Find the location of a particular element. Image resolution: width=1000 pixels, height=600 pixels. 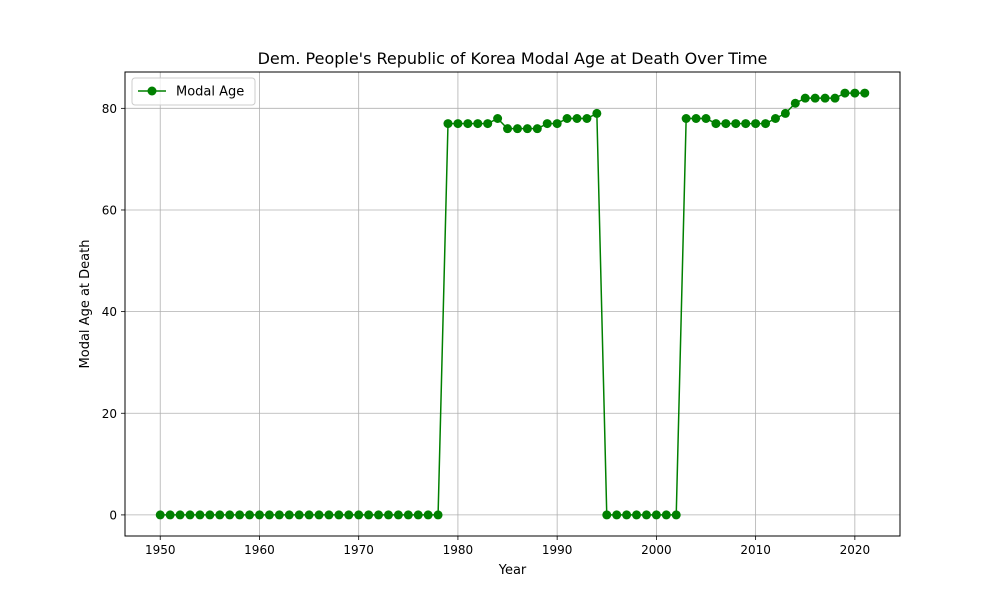

x-axis-label: Year is located at coordinates (512, 570).